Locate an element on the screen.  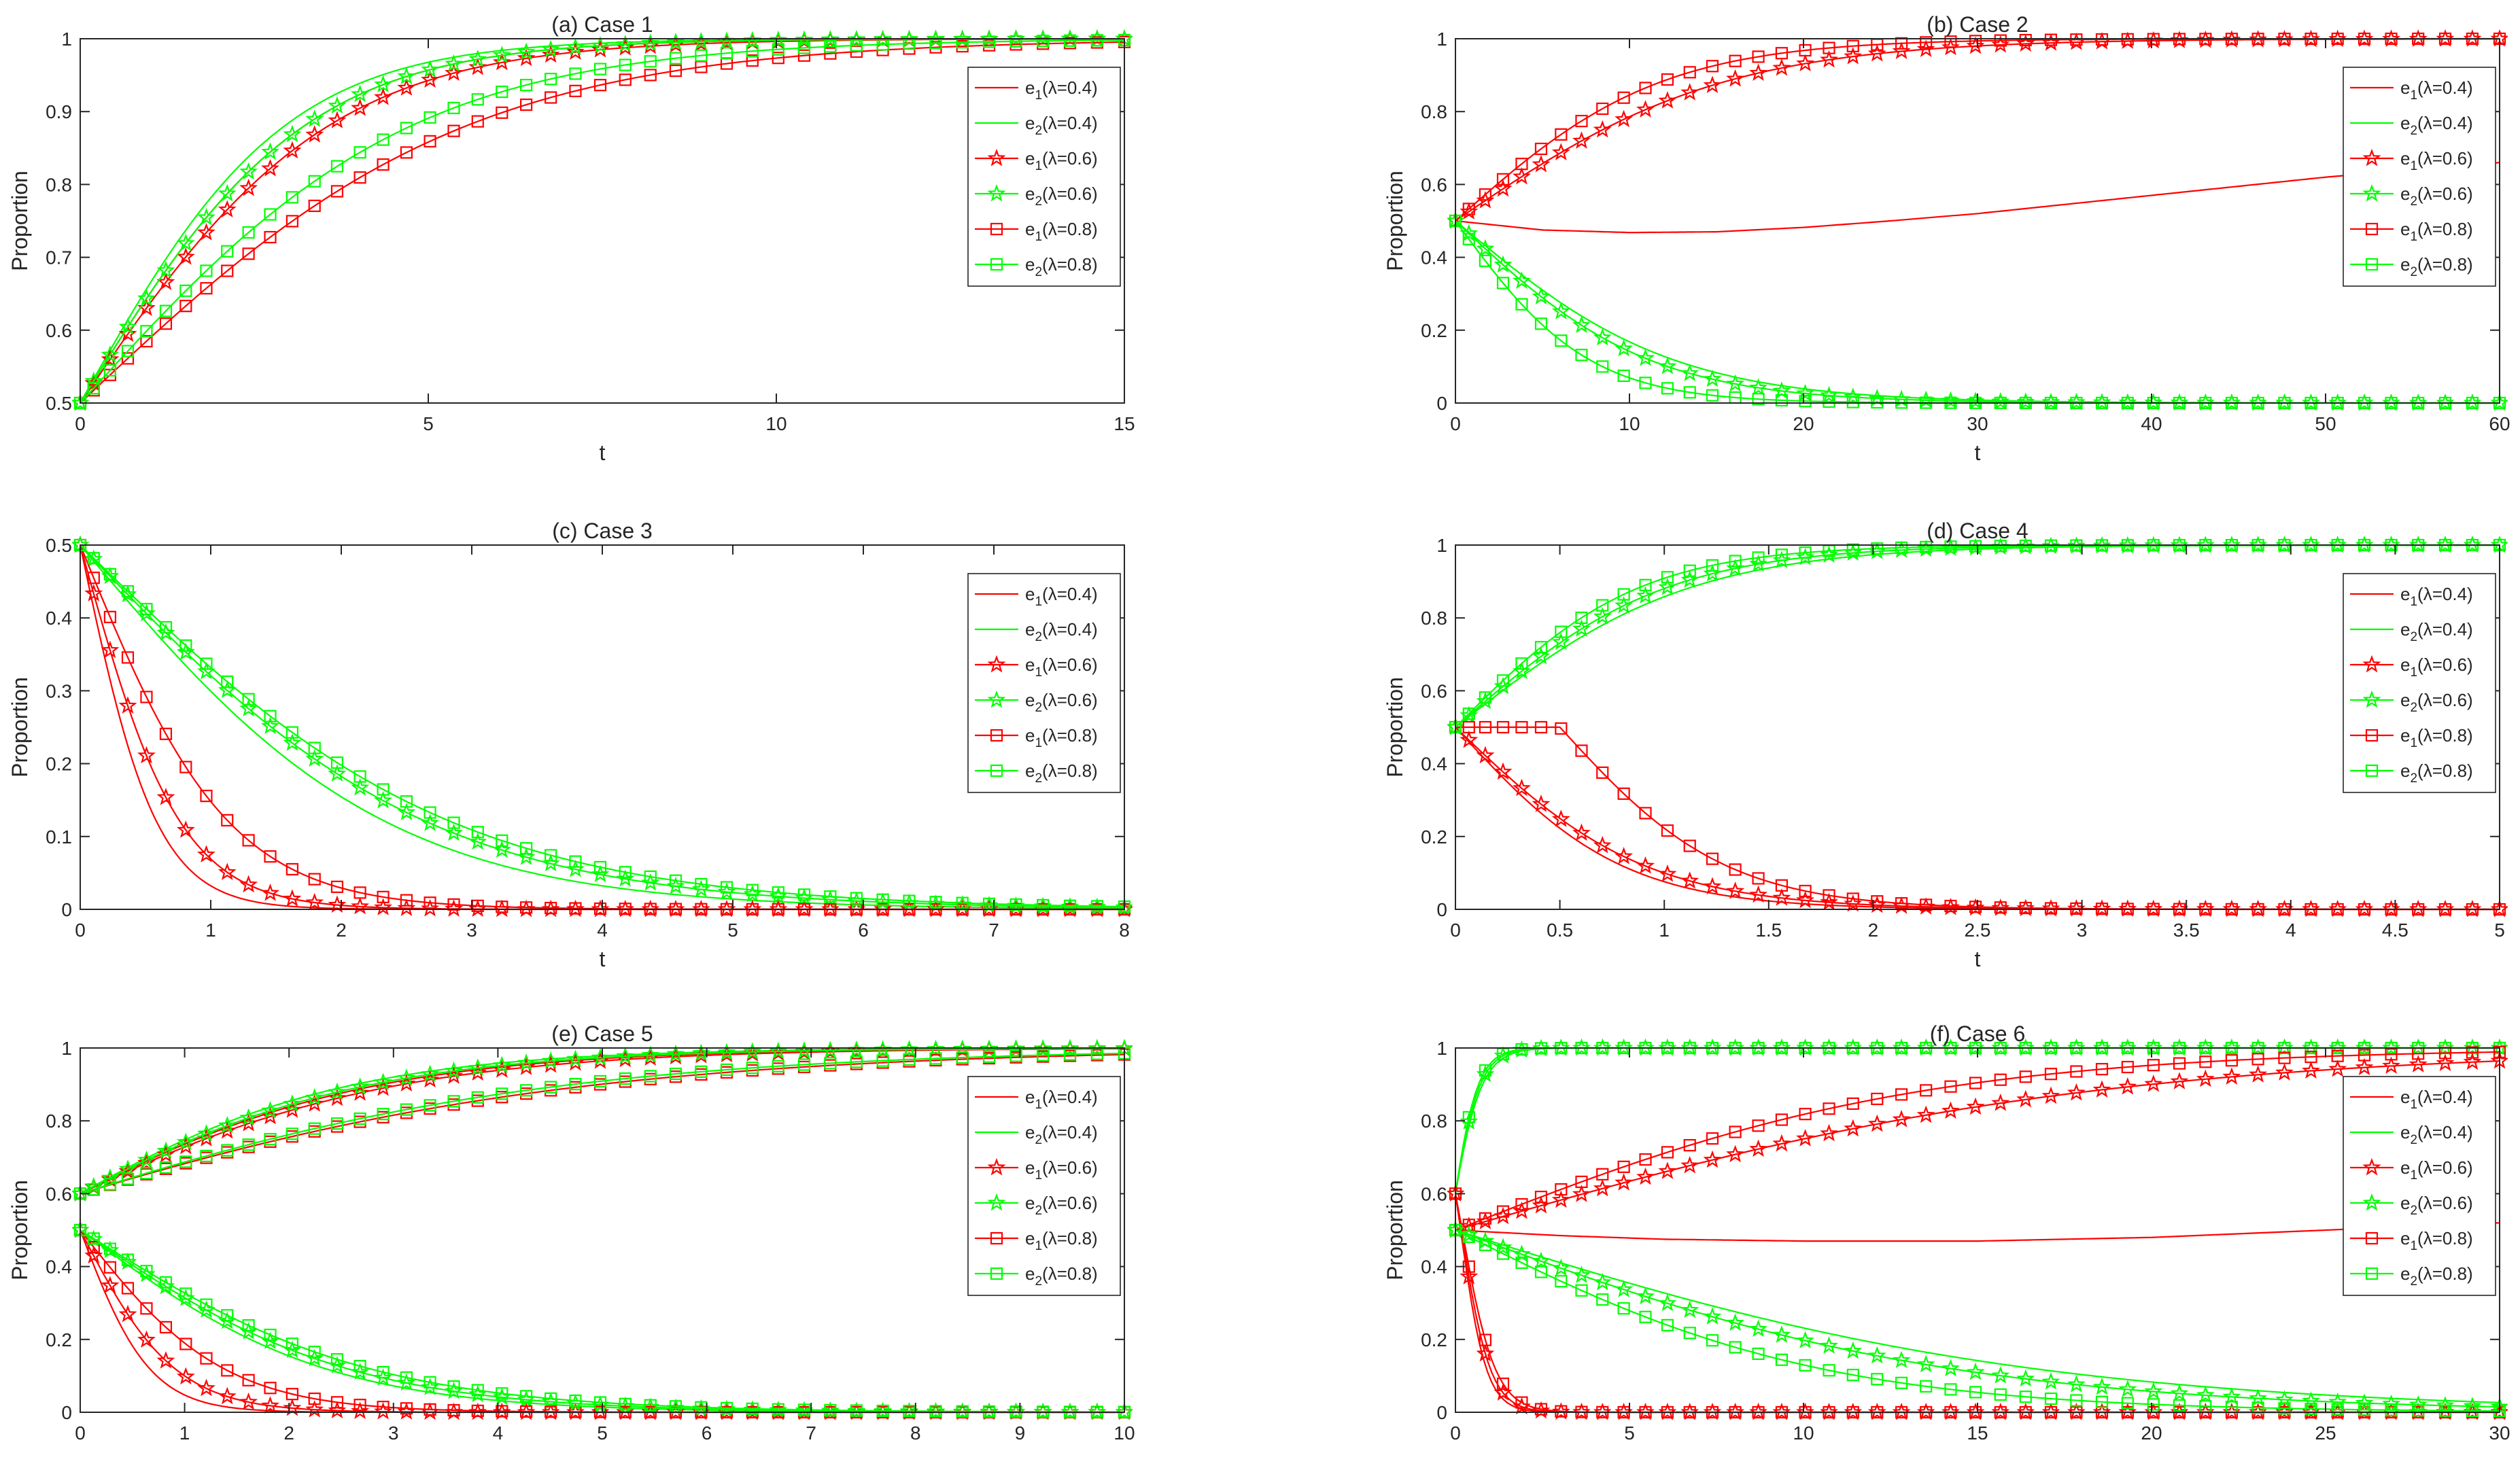
x-tick-label: 5 is located at coordinates (1630, 1433).